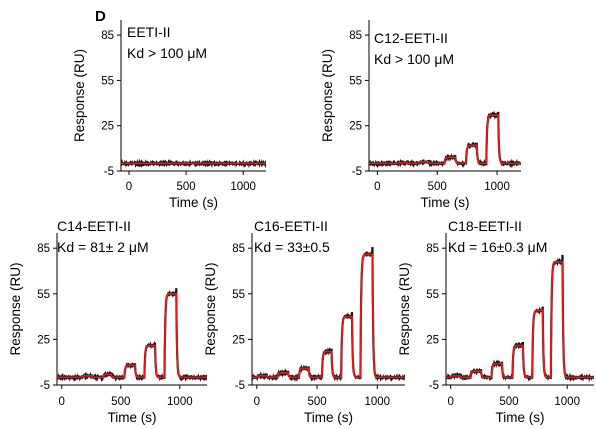 Image resolution: width=597 pixels, height=429 pixels. I want to click on panel-letter: D, so click(100, 16).